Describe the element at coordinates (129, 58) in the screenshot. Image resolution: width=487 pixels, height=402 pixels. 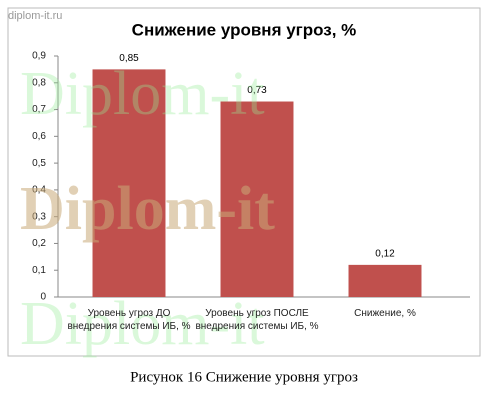
I see `value-label: 0,85` at that location.